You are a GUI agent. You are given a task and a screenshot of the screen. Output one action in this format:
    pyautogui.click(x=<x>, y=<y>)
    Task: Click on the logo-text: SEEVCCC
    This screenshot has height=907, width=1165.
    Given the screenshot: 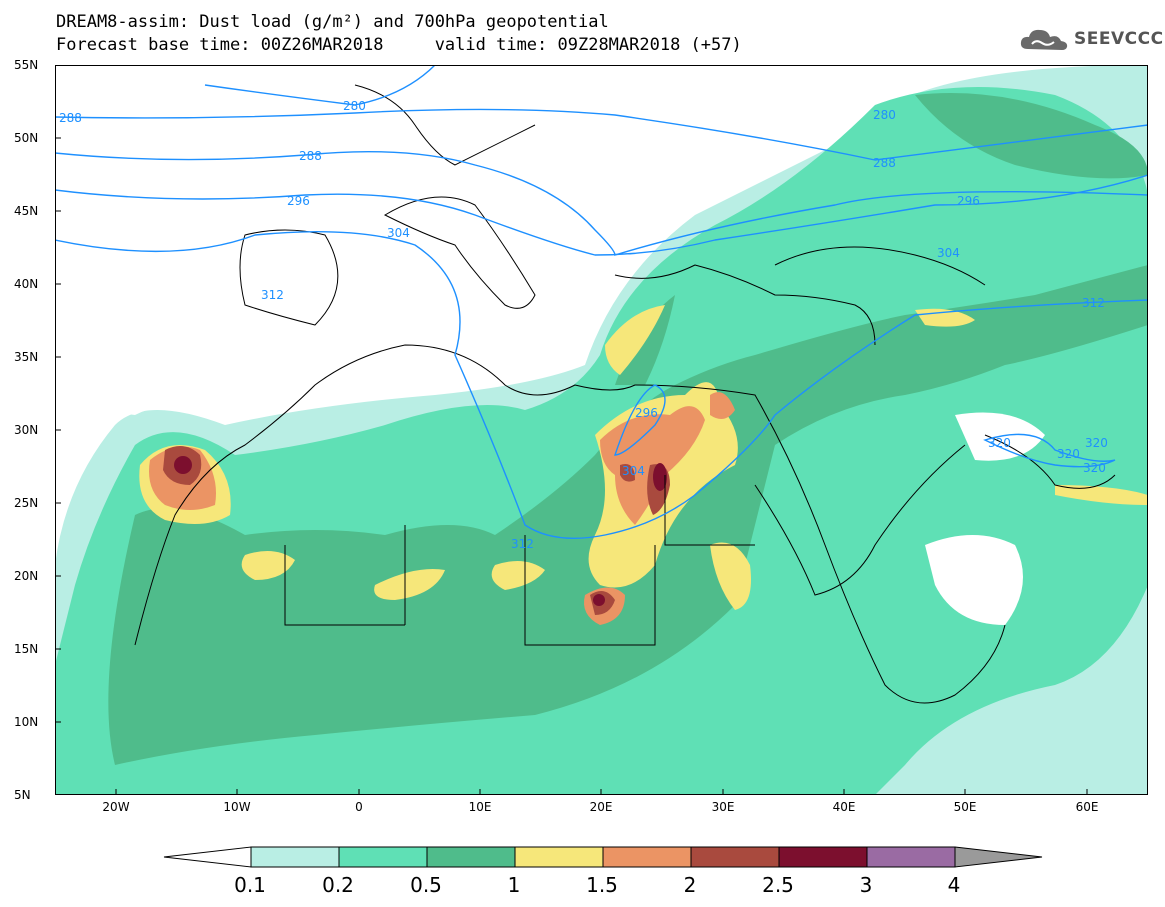 What is the action you would take?
    pyautogui.click(x=1119, y=39)
    